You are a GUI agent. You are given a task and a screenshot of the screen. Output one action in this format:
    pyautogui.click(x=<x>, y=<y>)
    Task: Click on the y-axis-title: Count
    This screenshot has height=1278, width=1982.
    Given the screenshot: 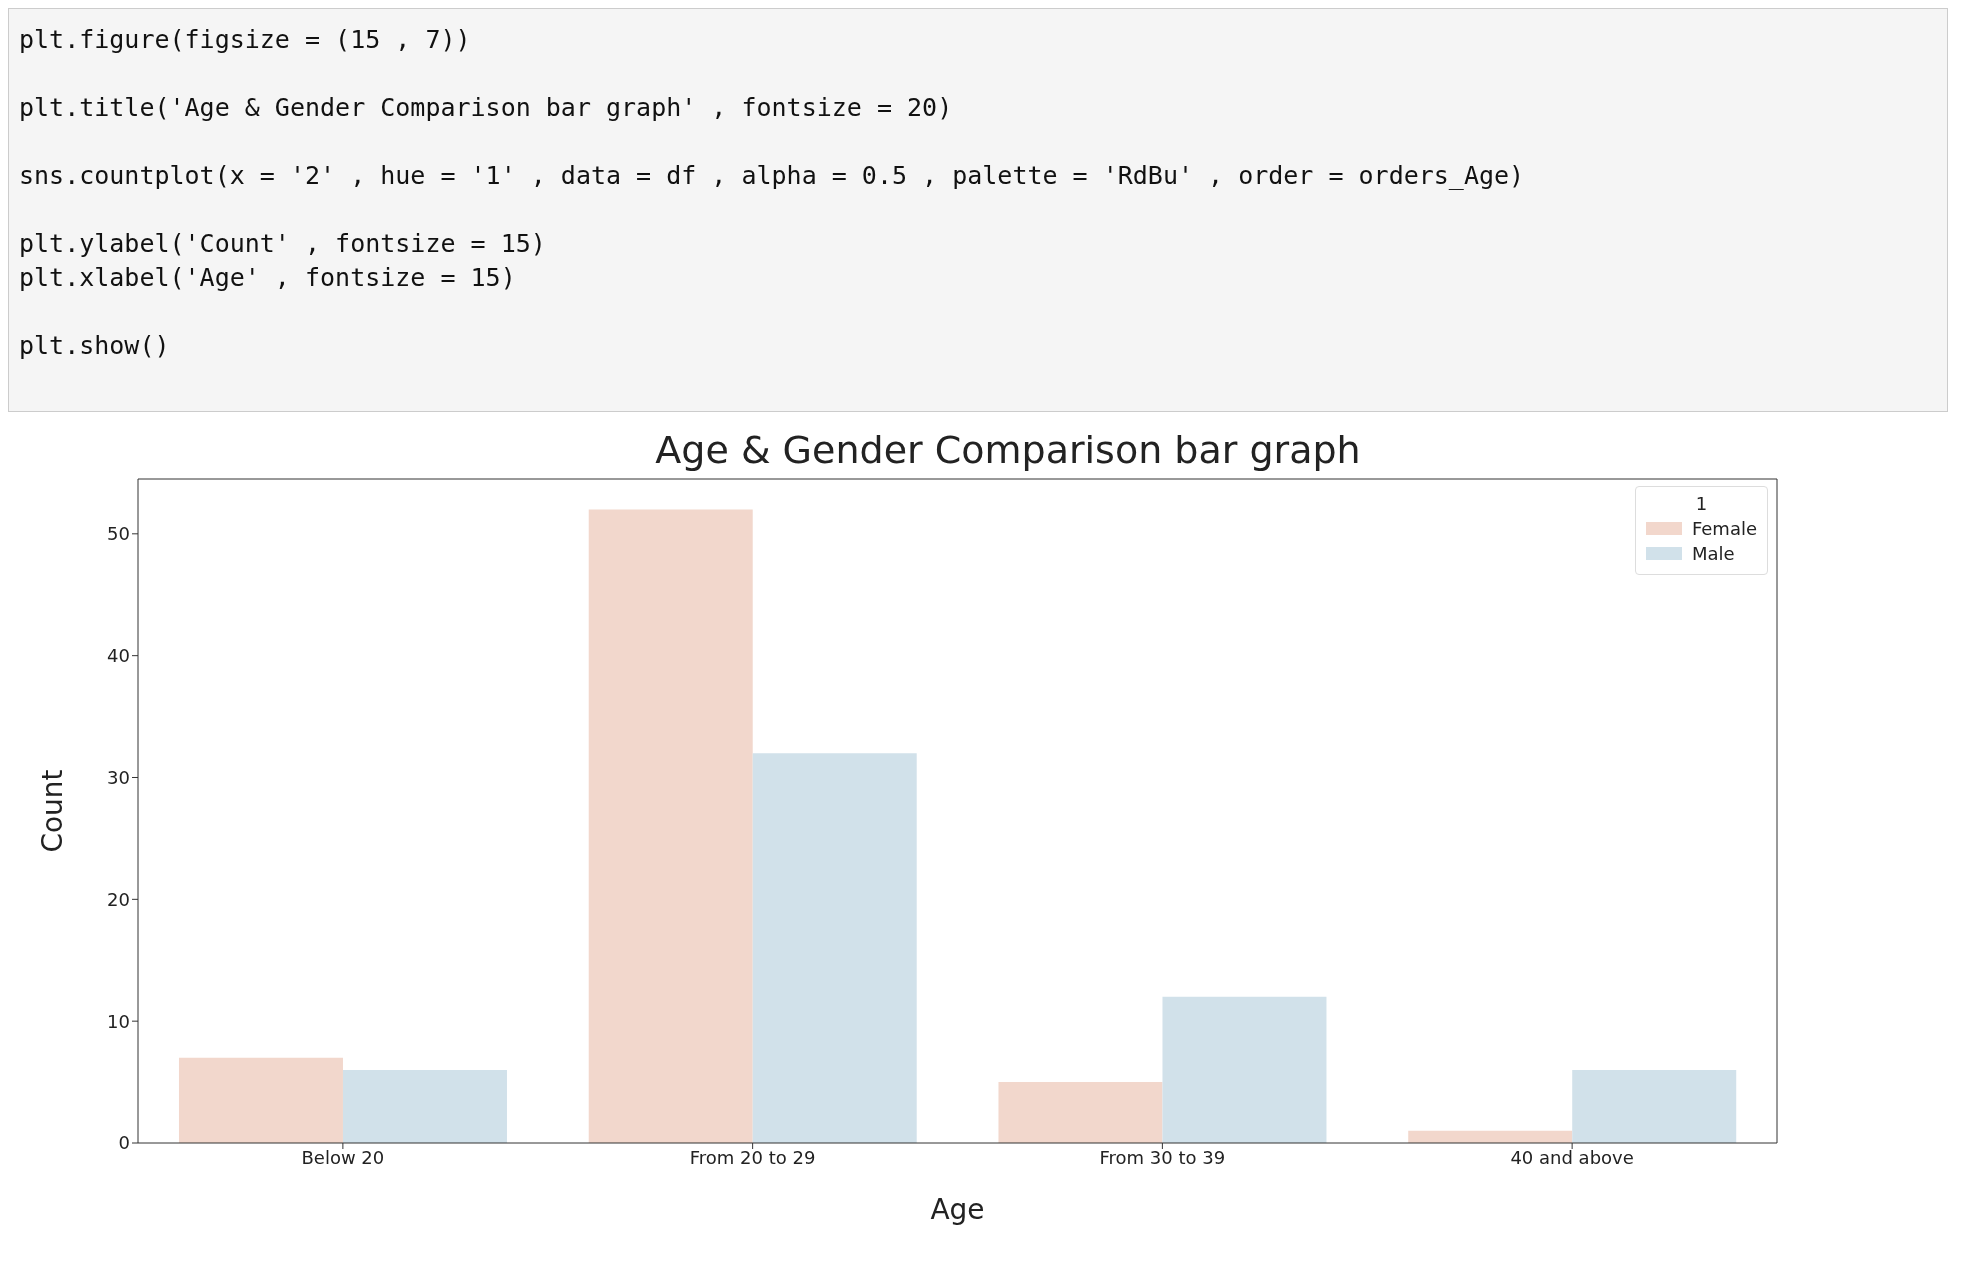 What is the action you would take?
    pyautogui.click(x=52, y=811)
    